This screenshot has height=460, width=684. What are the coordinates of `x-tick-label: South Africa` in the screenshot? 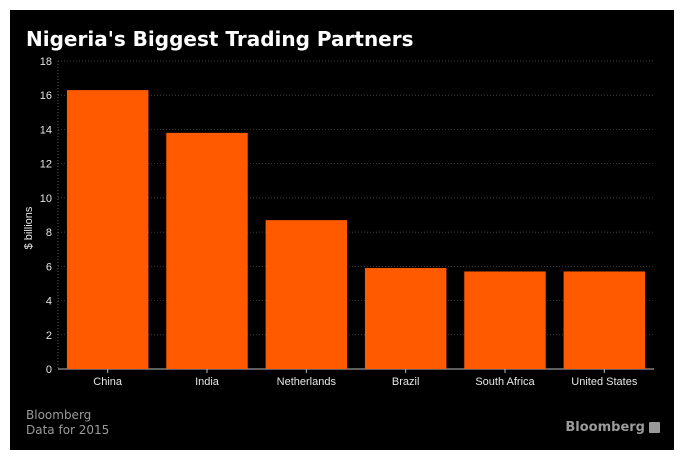 It's located at (505, 382).